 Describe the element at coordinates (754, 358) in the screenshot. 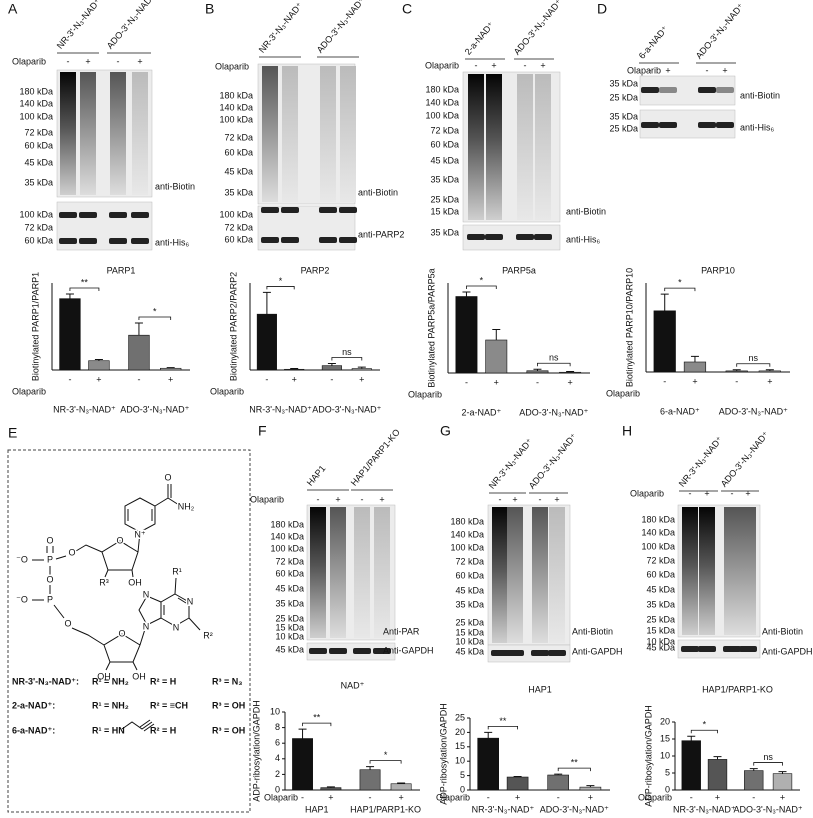

I see `significance-label: ns` at that location.